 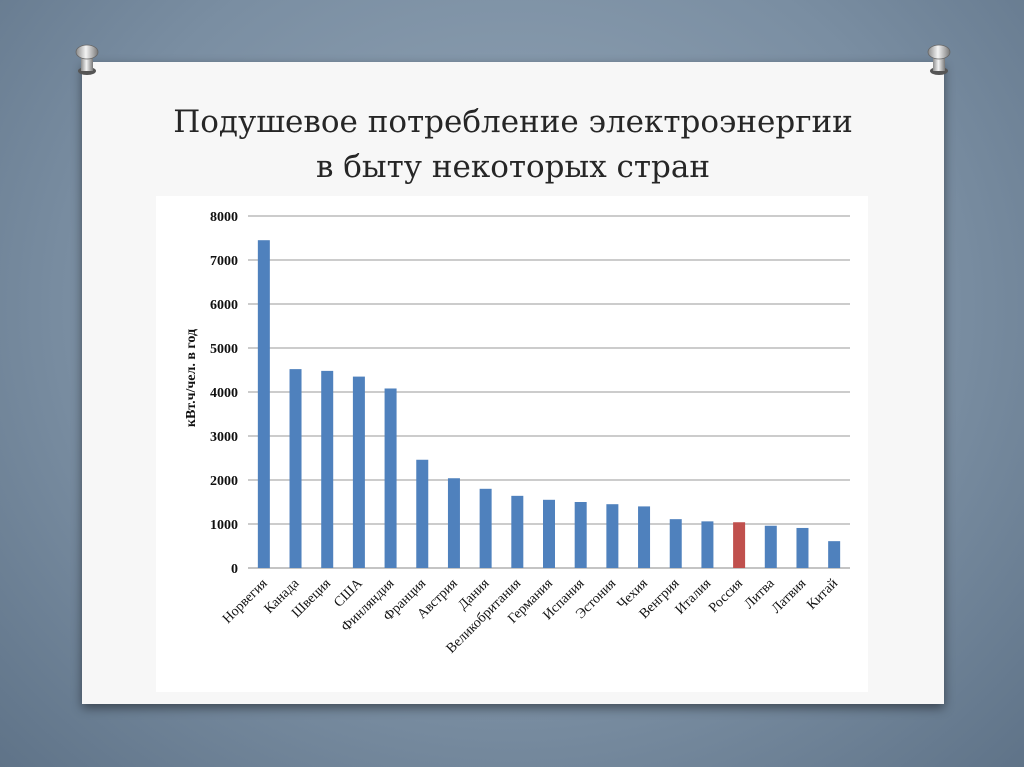 I want to click on y-tick-label: 7000, so click(x=224, y=261).